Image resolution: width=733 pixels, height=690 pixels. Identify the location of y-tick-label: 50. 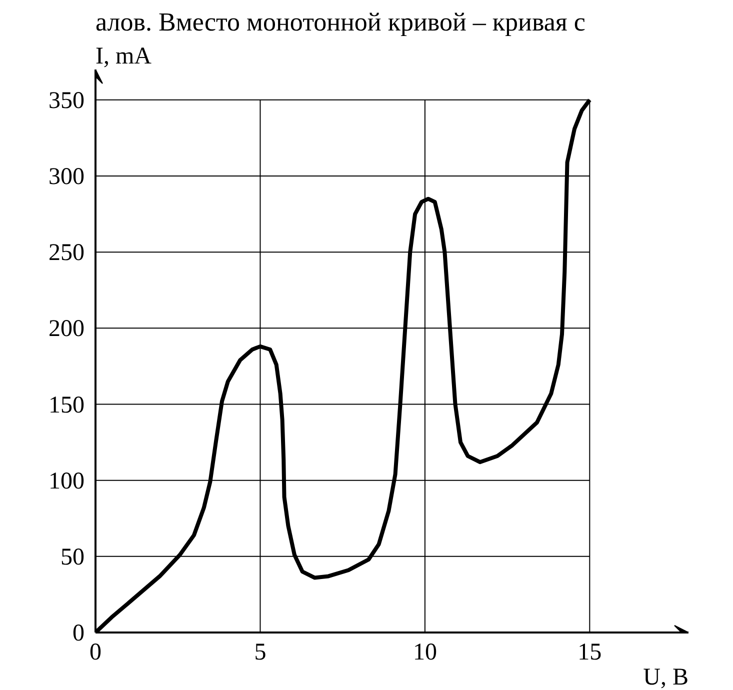
(72, 557).